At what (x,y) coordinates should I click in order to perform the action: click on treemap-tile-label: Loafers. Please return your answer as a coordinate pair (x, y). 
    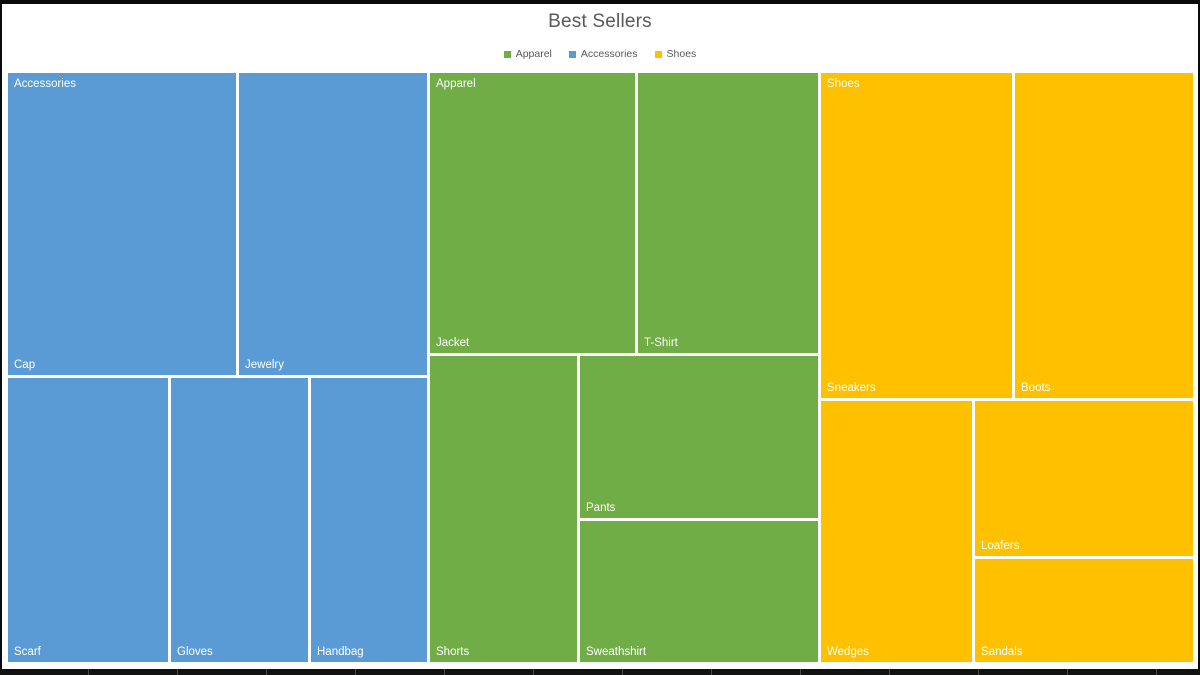
    Looking at the image, I should click on (1000, 546).